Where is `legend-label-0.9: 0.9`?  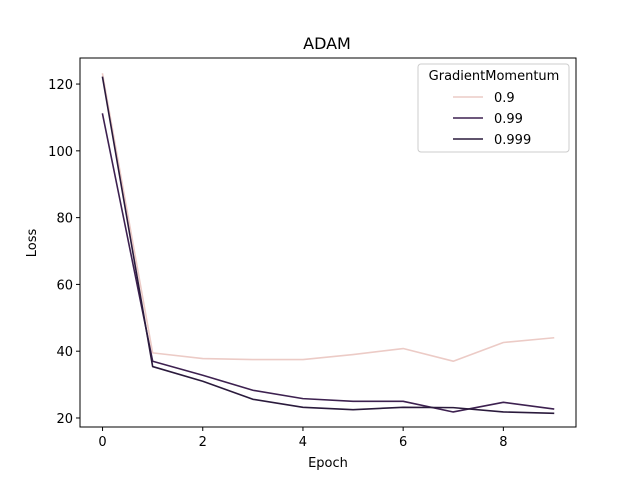 legend-label-0.9: 0.9 is located at coordinates (504, 98).